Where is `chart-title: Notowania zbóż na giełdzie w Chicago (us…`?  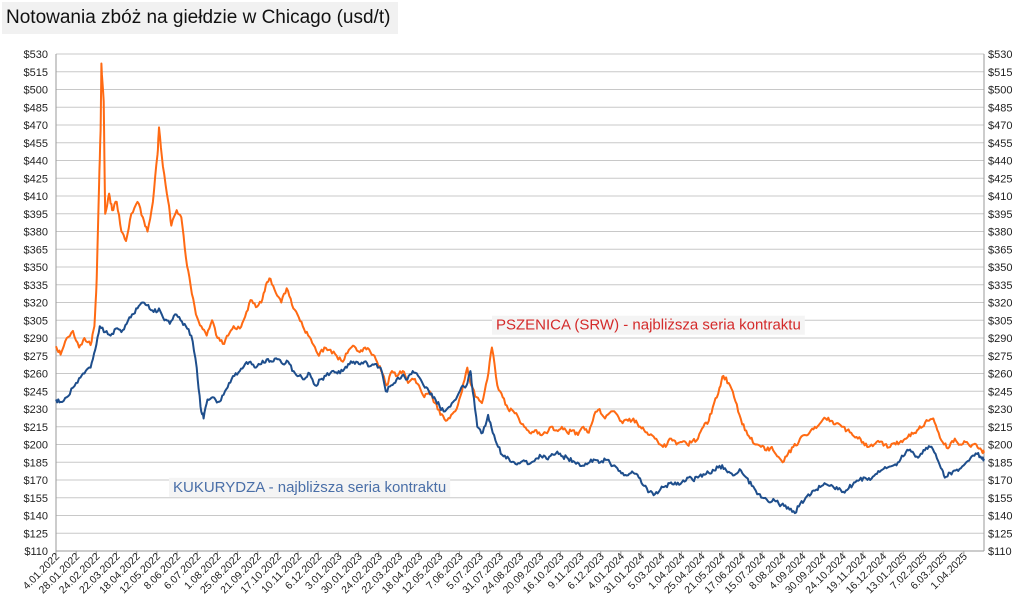 chart-title: Notowania zbóż na giełdzie w Chicago (us… is located at coordinates (200, 18).